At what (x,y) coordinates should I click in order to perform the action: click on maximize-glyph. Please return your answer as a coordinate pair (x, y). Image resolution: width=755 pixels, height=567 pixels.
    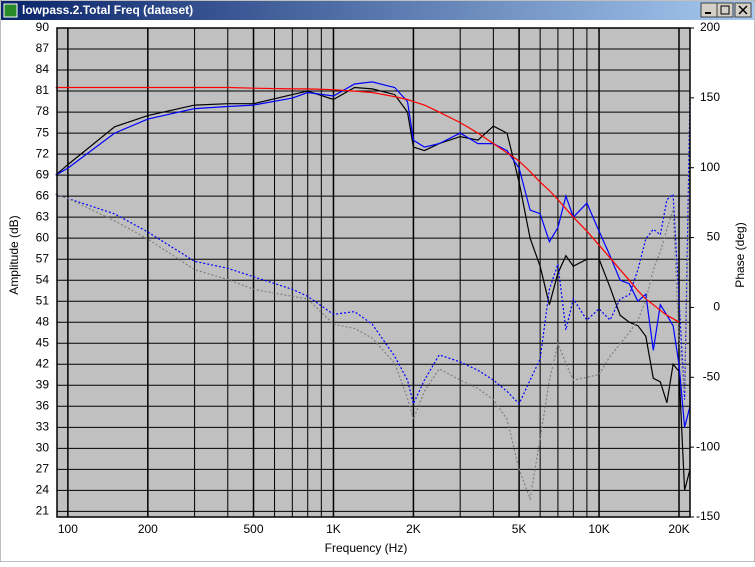
    Looking at the image, I should click on (725, 10).